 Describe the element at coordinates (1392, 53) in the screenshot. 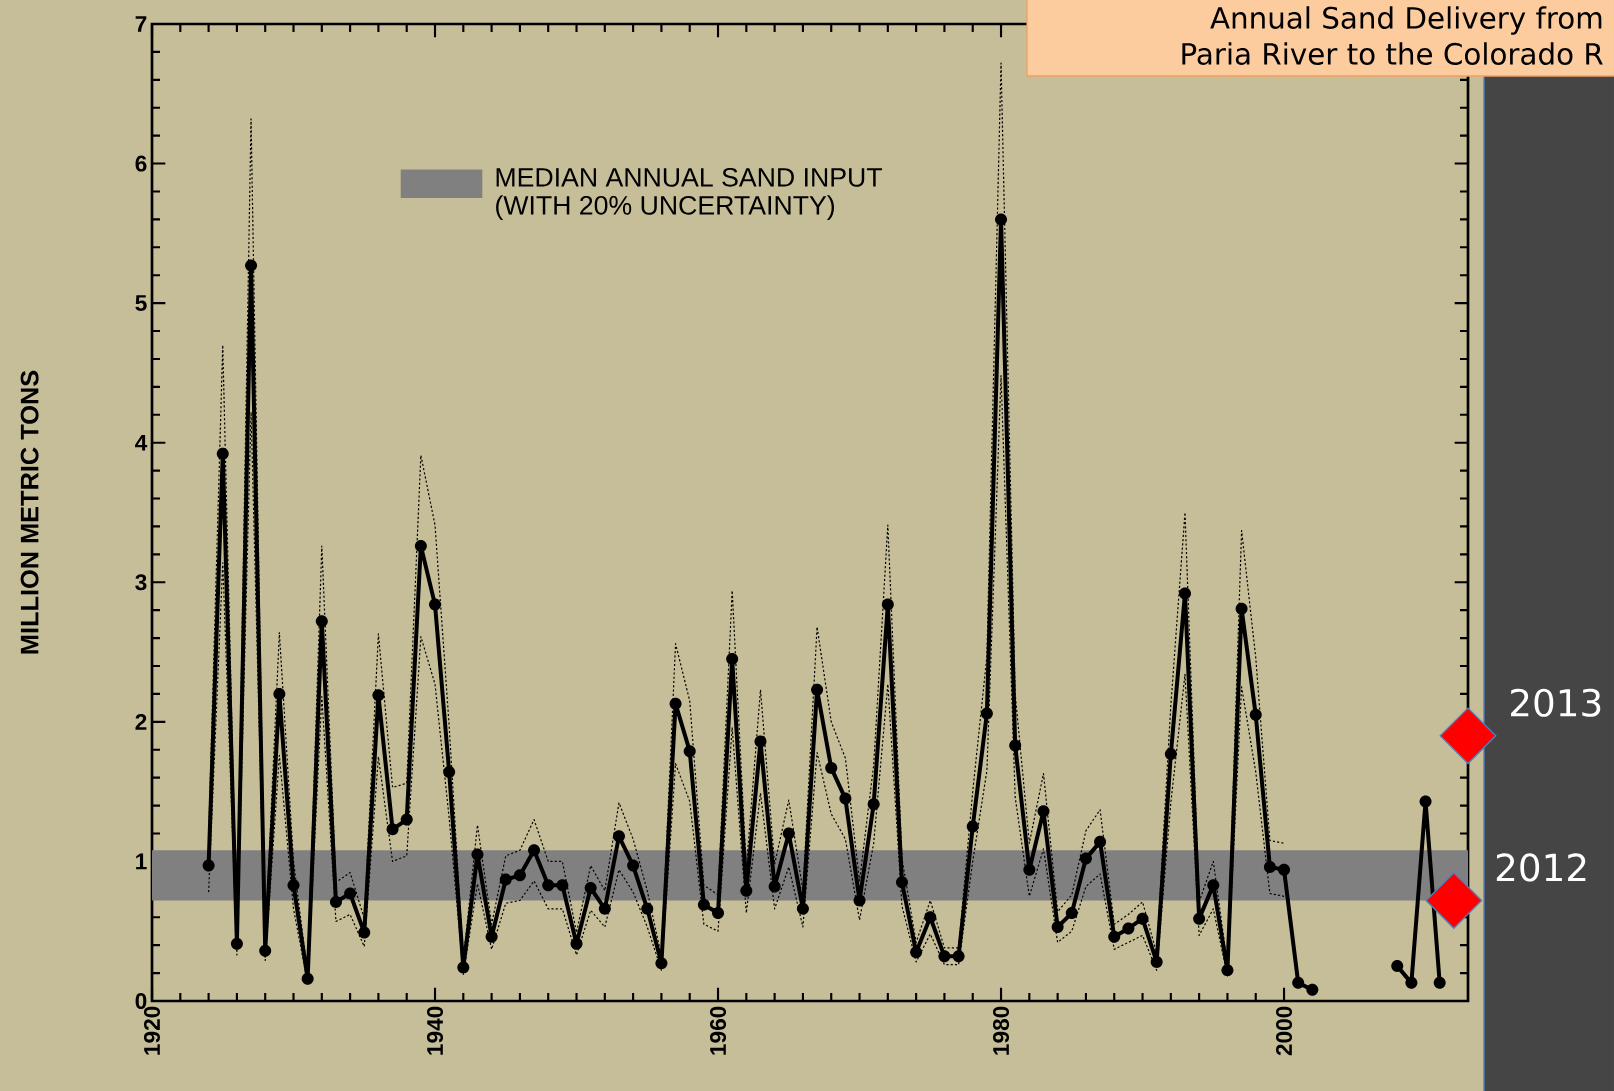

I see `text: Paria River to the Colorado R` at that location.